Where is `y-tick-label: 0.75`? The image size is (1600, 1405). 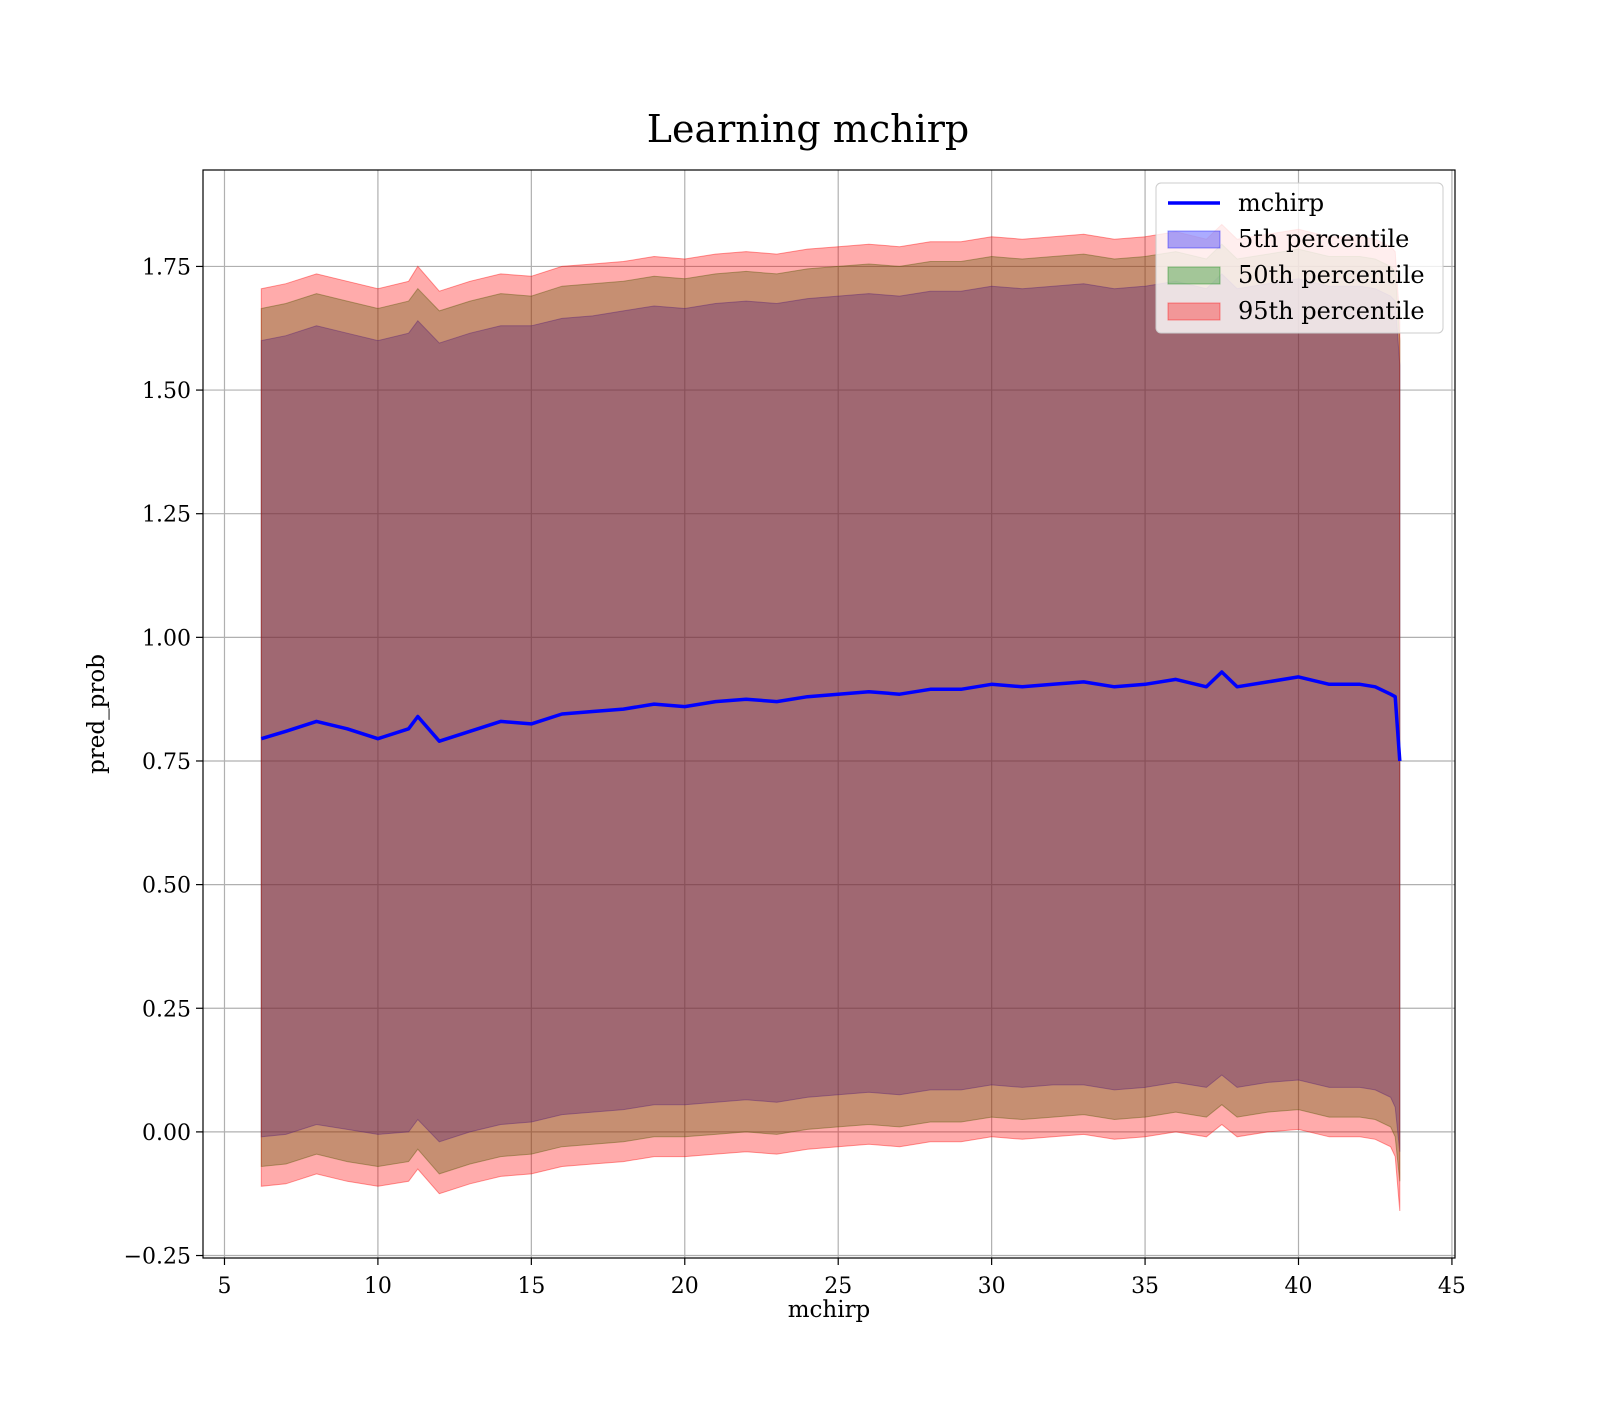
y-tick-label: 0.75 is located at coordinates (166, 762).